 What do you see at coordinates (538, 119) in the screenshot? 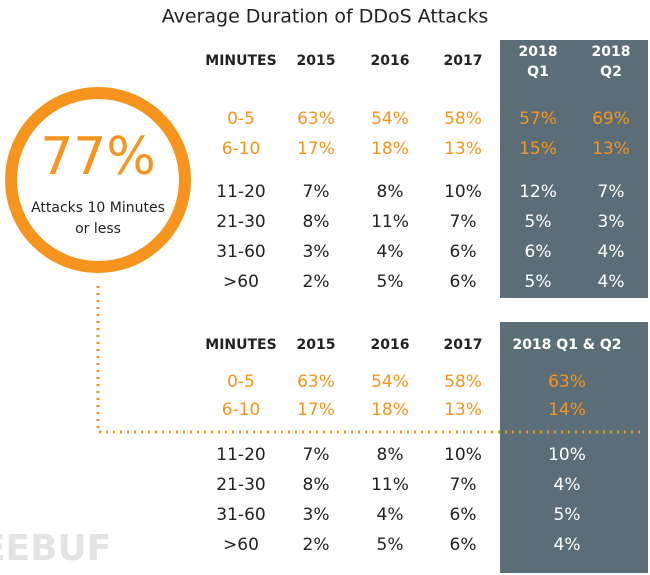
I see `table-cell: 57%` at bounding box center [538, 119].